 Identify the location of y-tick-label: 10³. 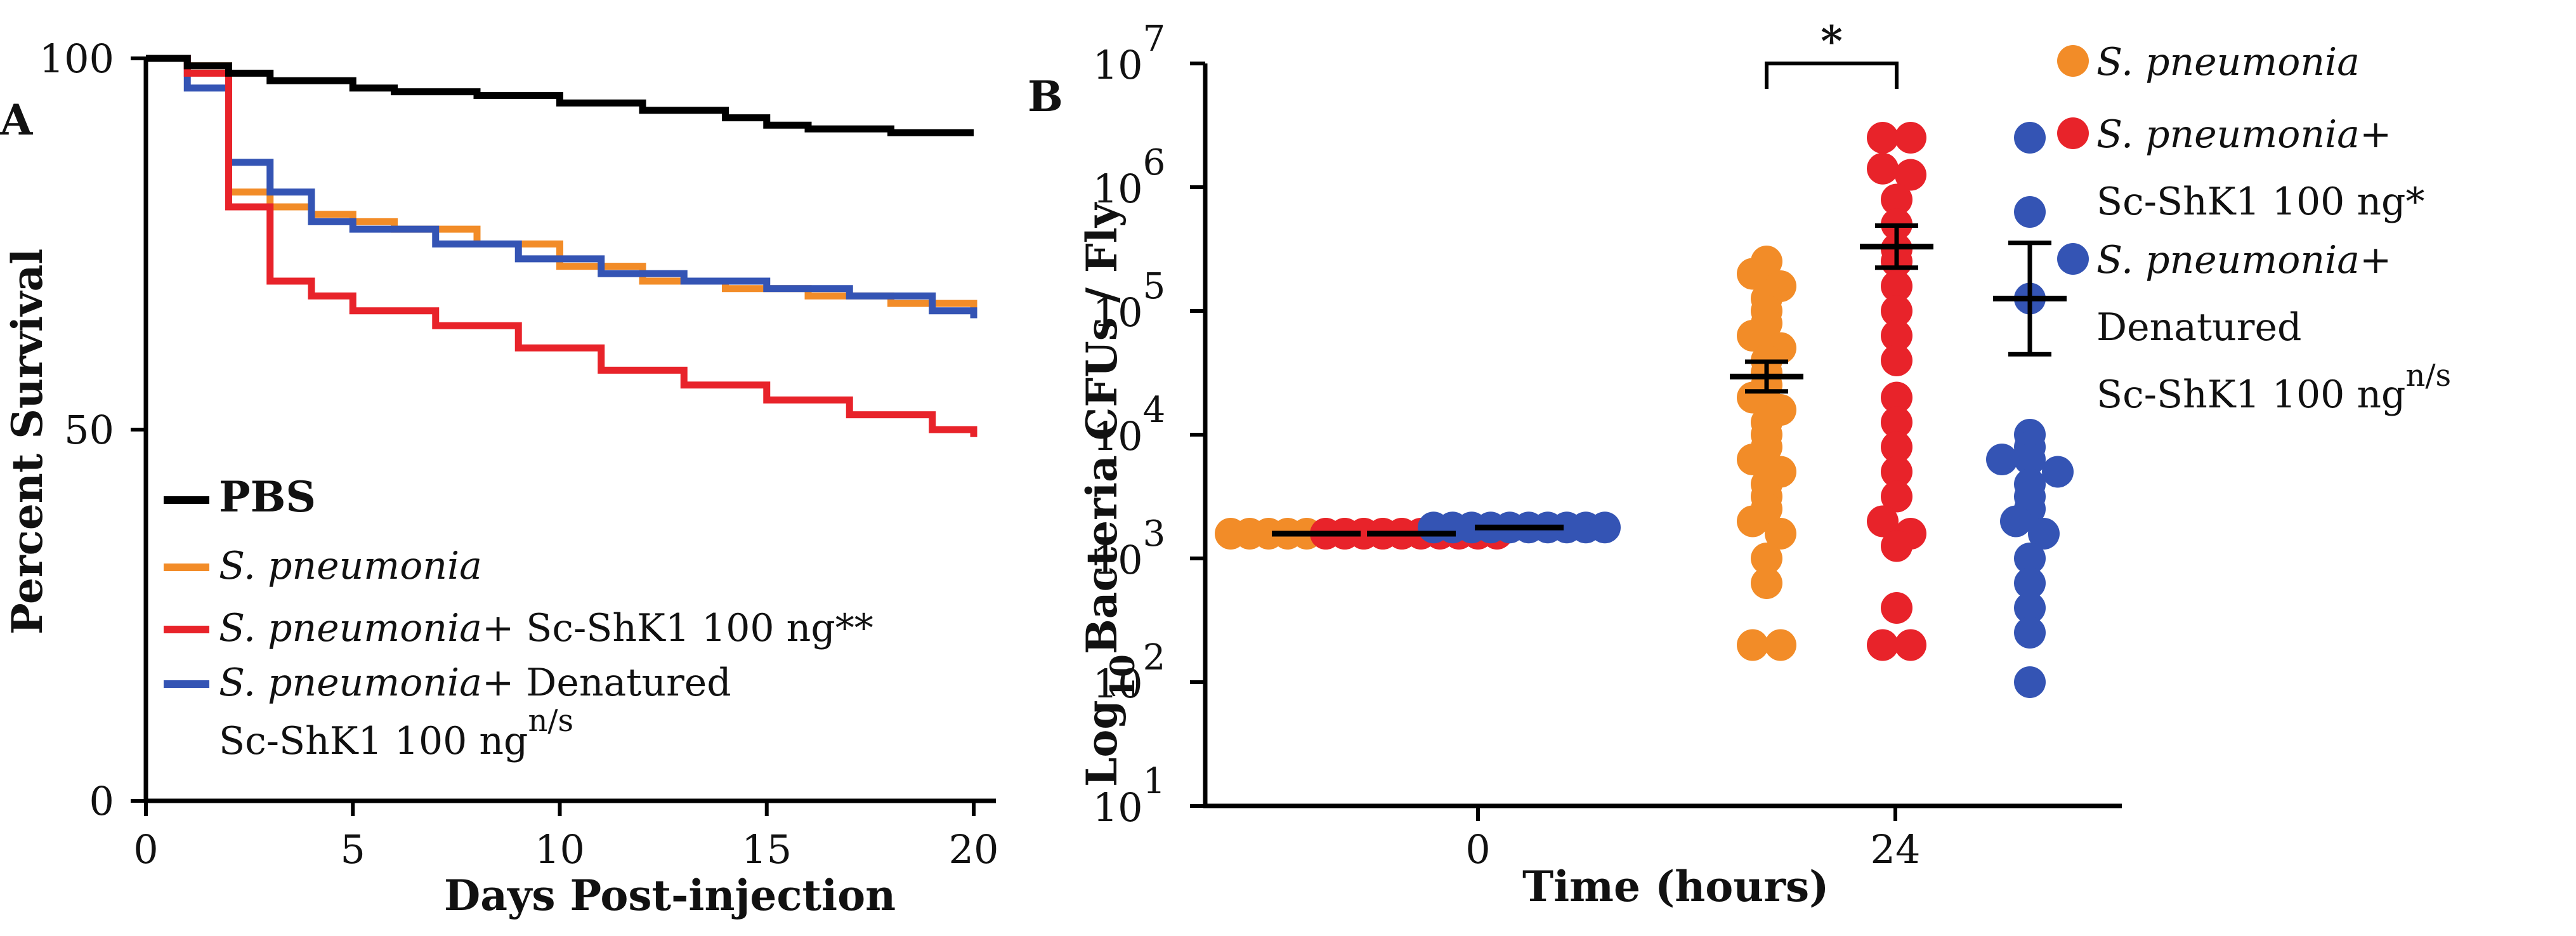
(1129, 548).